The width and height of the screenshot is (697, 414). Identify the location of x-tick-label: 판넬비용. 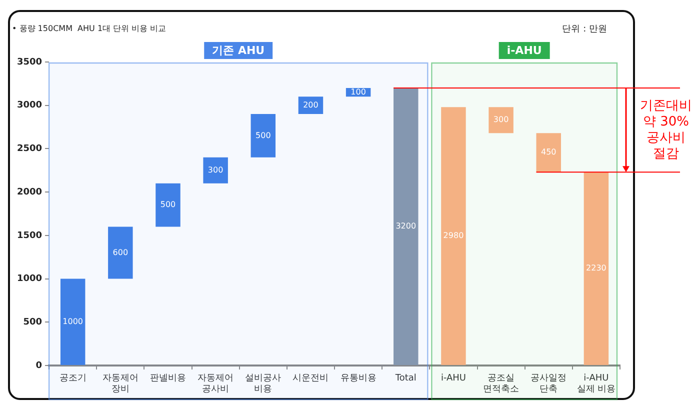
(168, 378).